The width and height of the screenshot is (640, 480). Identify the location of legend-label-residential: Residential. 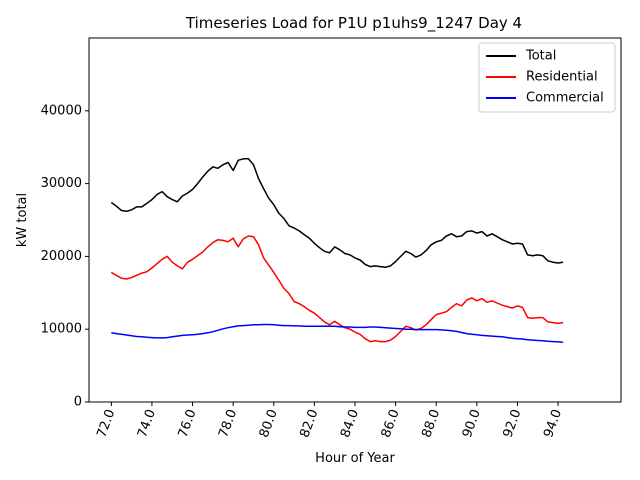
(562, 77).